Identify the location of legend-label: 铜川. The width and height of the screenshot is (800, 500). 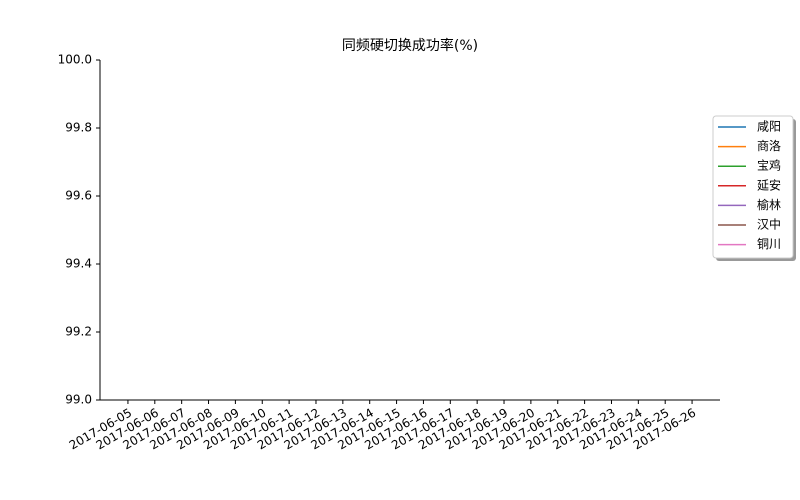
(769, 243).